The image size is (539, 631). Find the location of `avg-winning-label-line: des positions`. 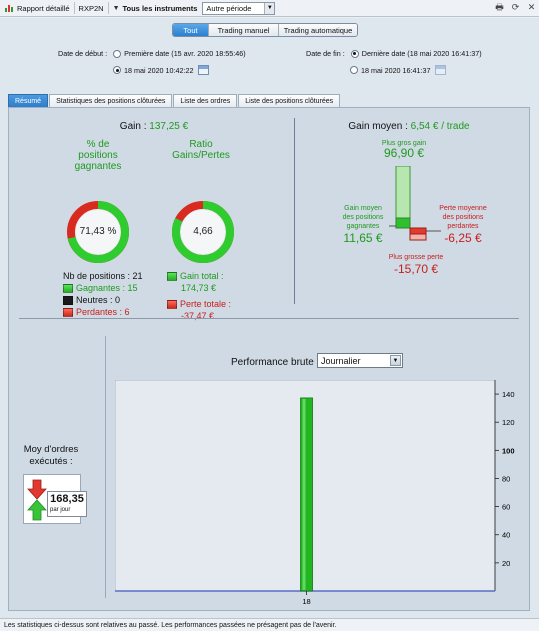

avg-winning-label-line: des positions is located at coordinates (363, 217).